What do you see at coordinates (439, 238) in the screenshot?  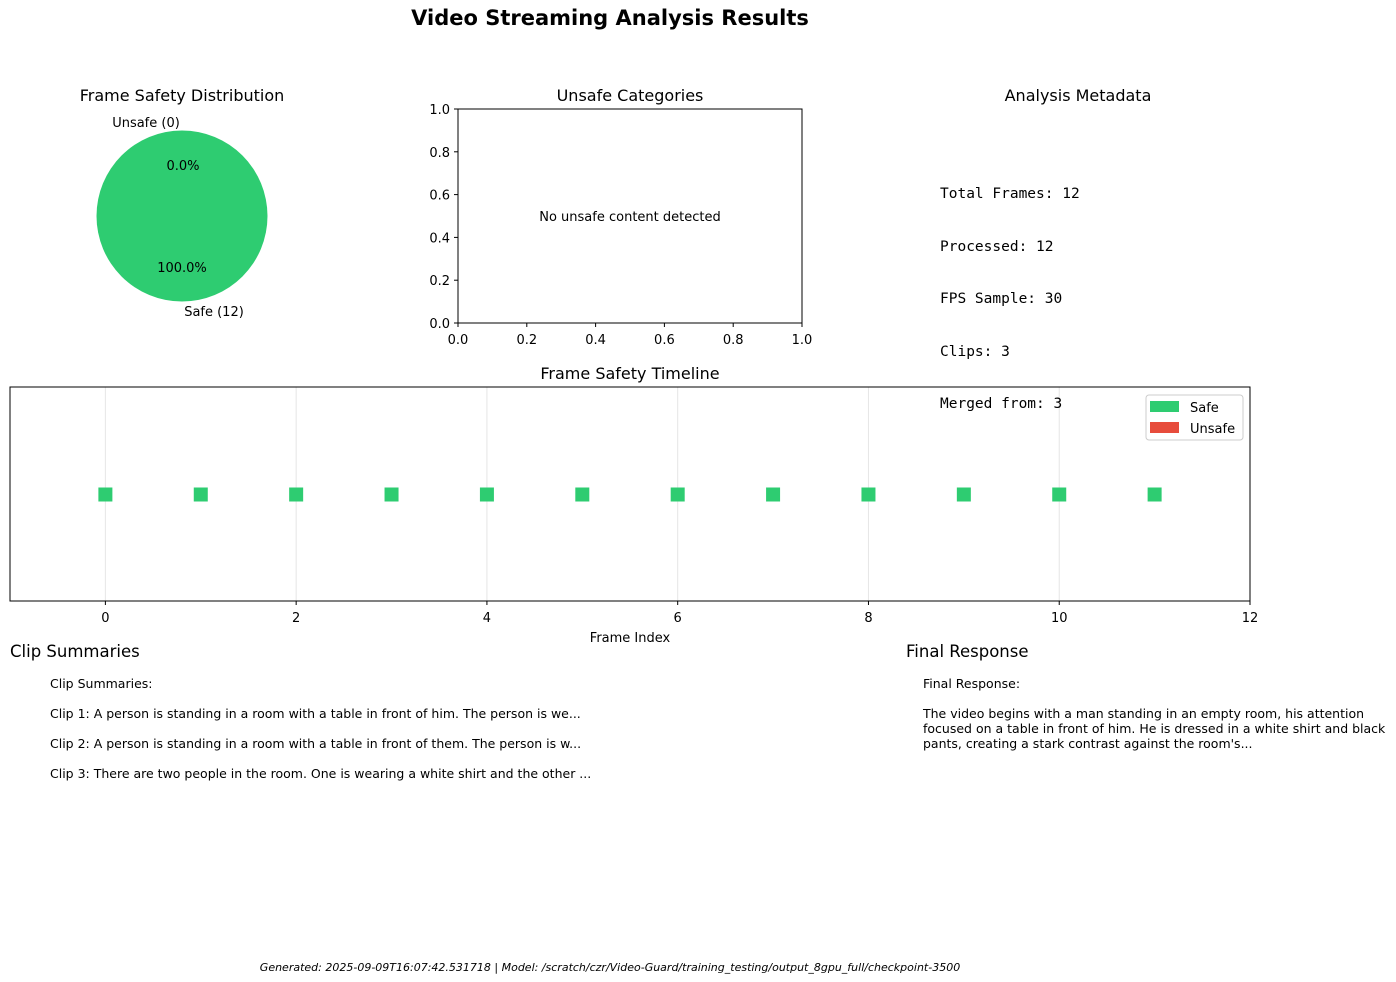 I see `categories-ytick-label: 0.4` at bounding box center [439, 238].